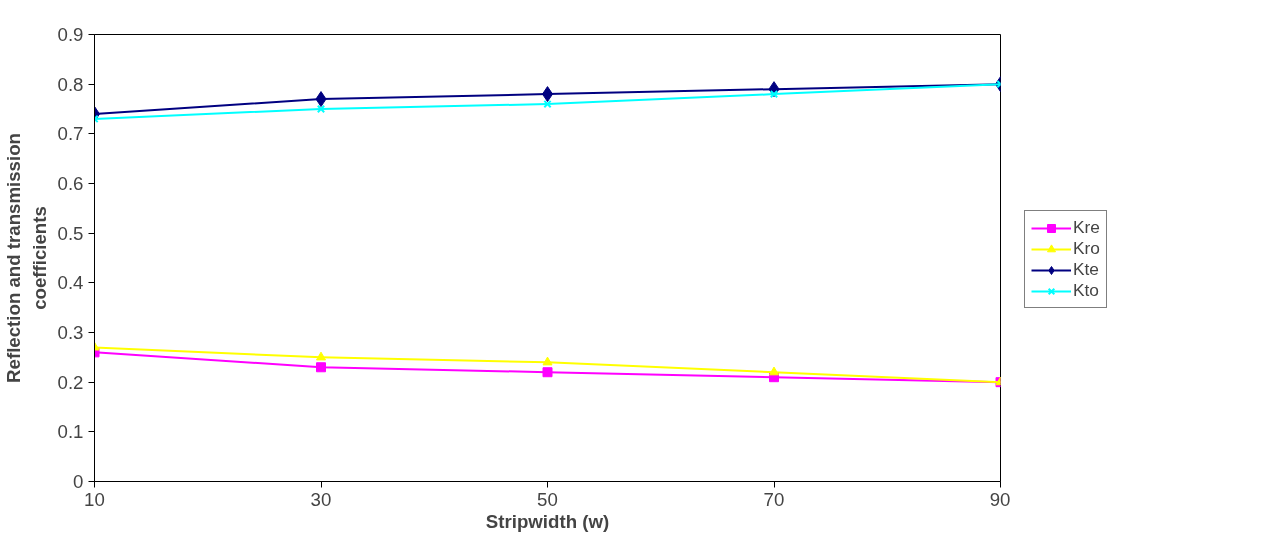  I want to click on x-tick-label: 70, so click(774, 499).